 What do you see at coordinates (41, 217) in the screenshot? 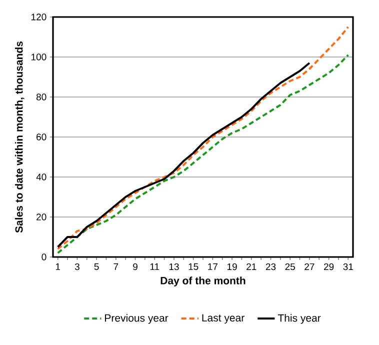
I see `y-tick-label: 20` at bounding box center [41, 217].